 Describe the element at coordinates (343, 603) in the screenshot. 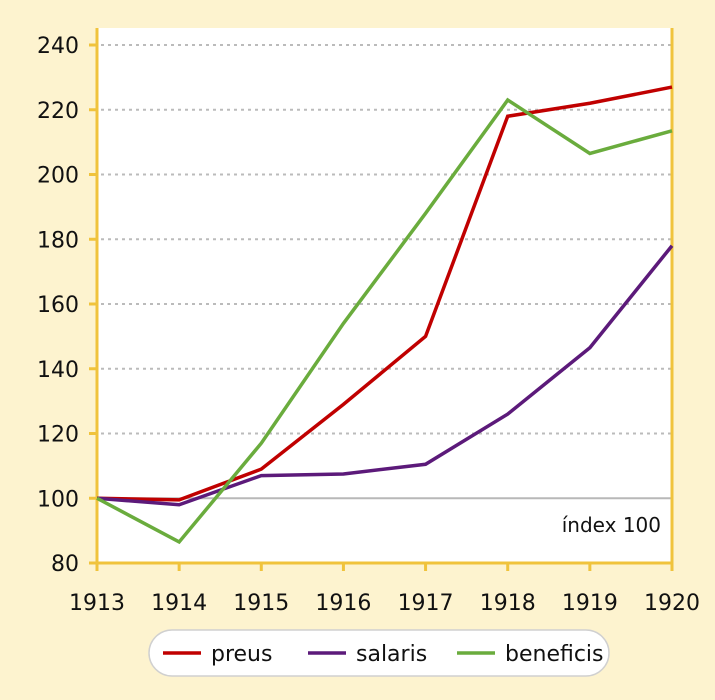

I see `x-tick-label: 1916` at that location.